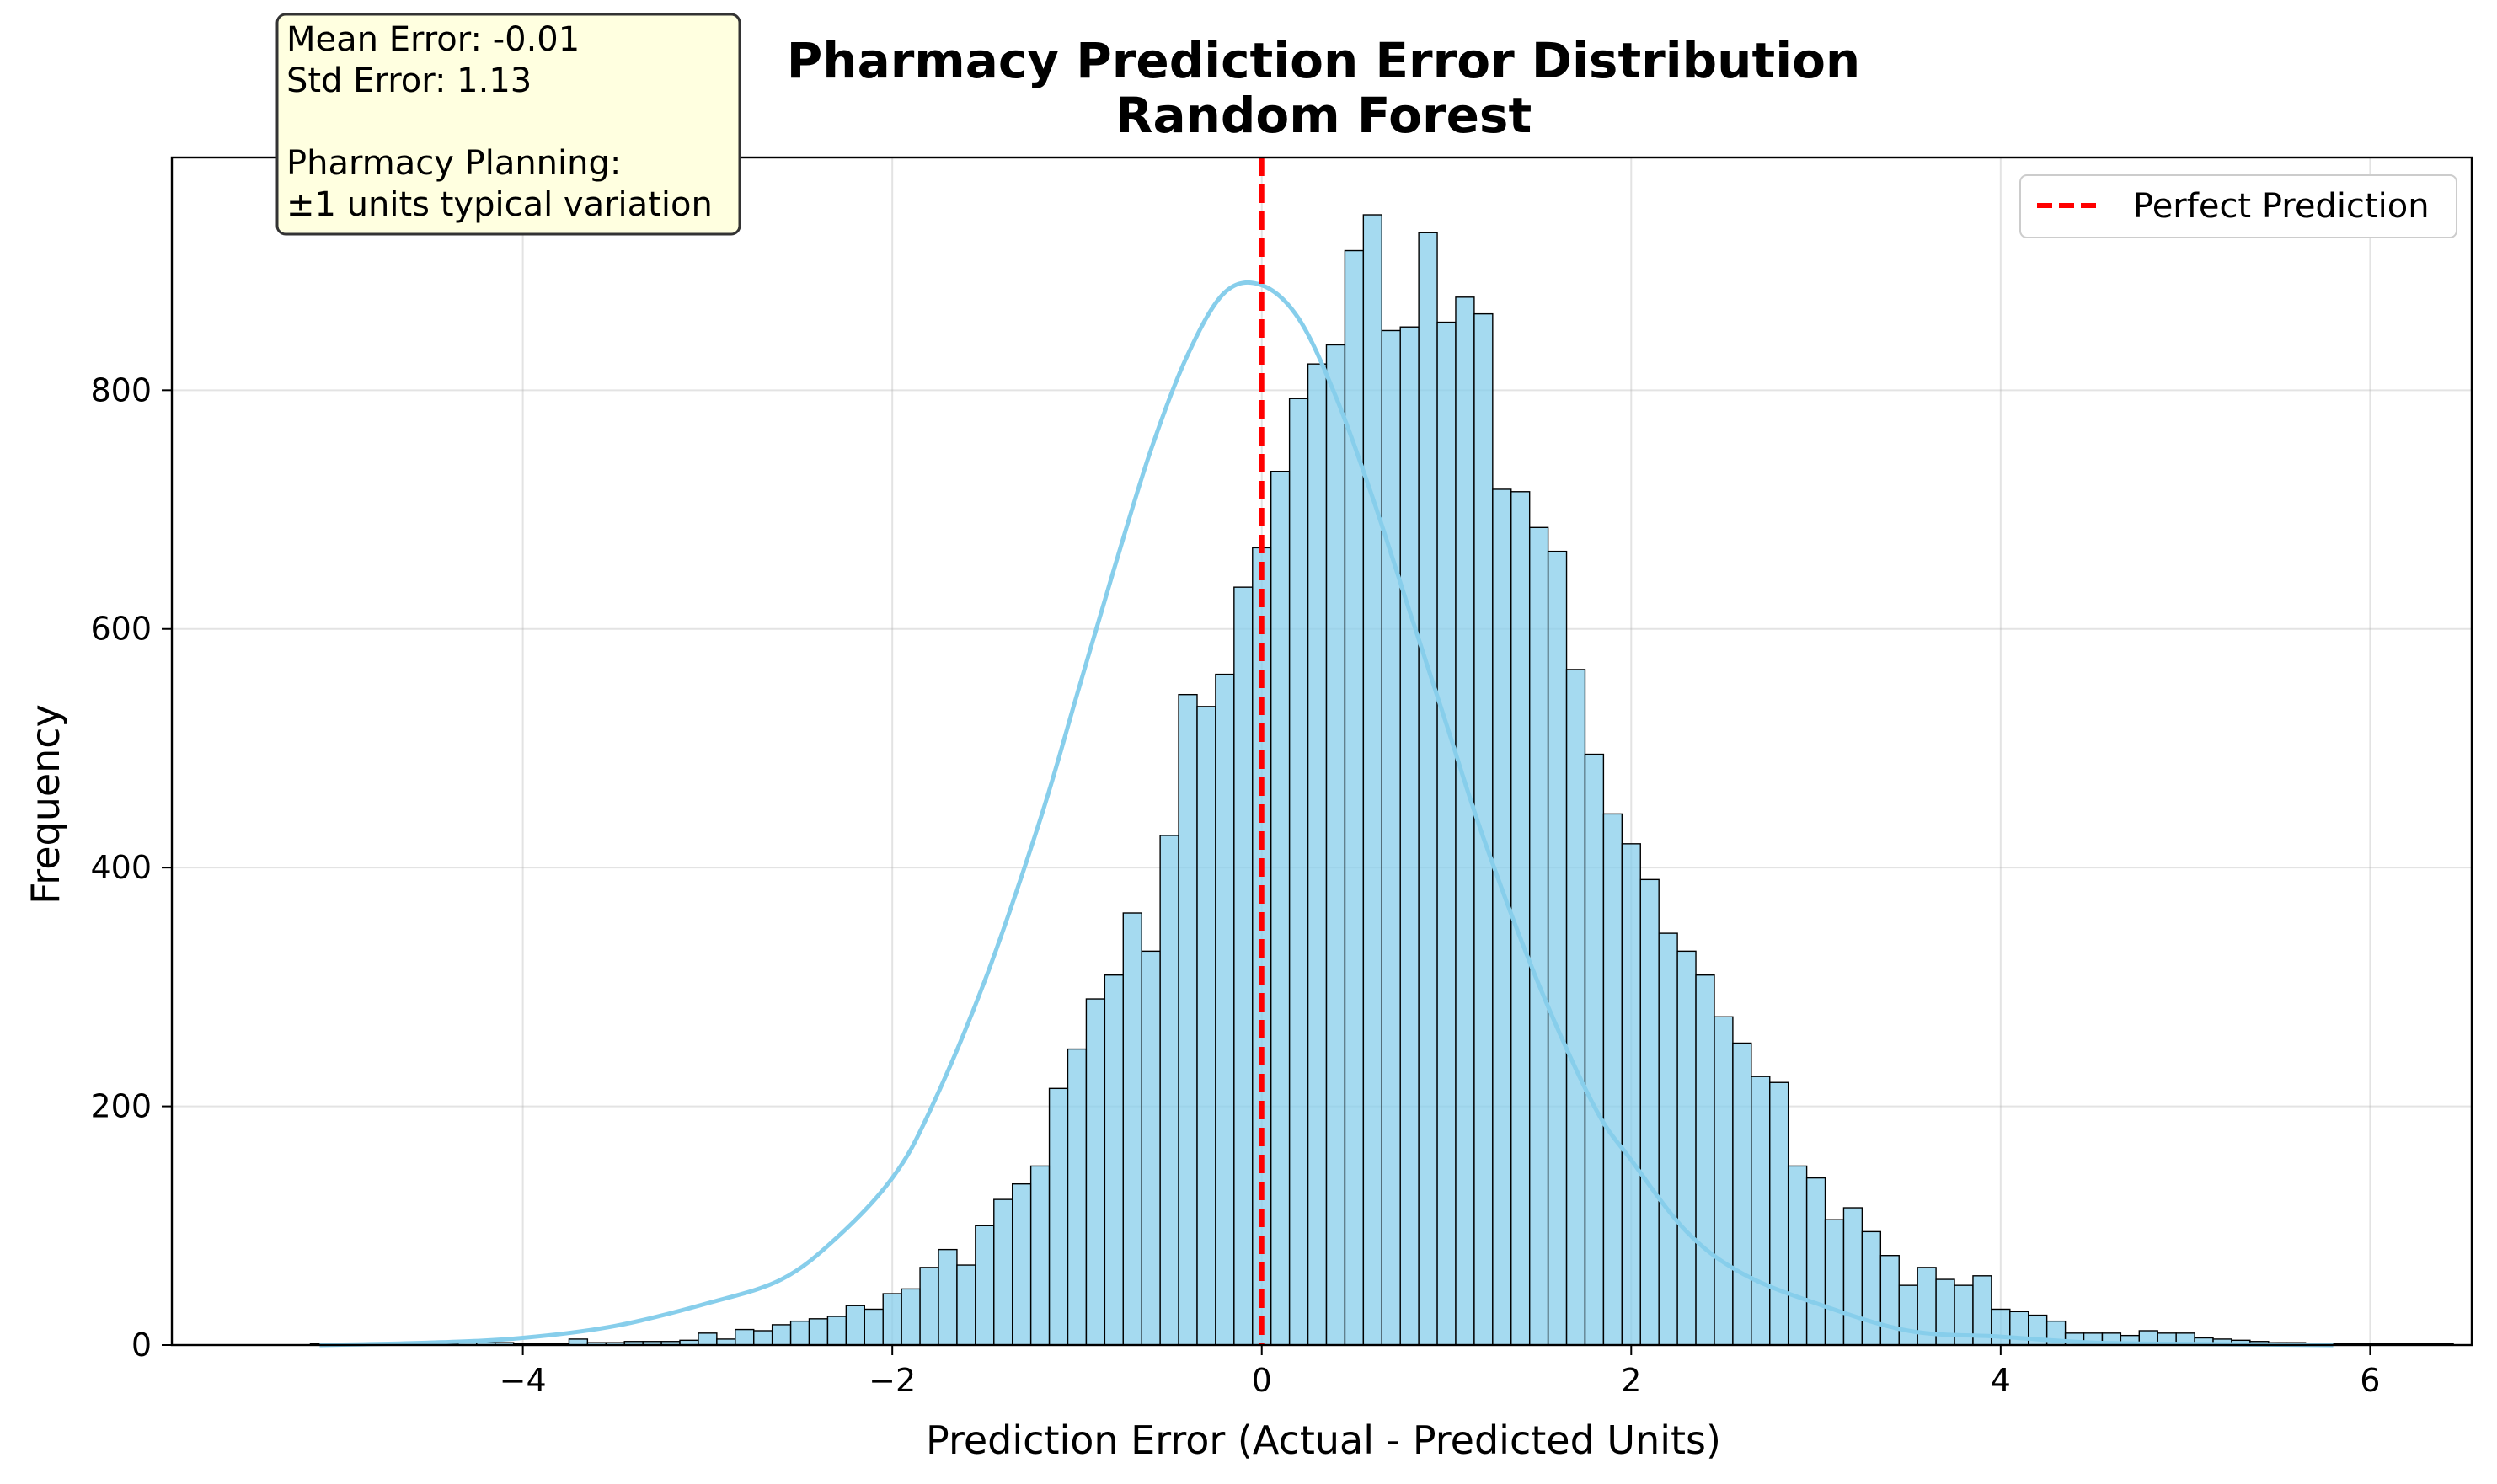  What do you see at coordinates (523, 1381) in the screenshot?
I see `x-tick-label: −4` at bounding box center [523, 1381].